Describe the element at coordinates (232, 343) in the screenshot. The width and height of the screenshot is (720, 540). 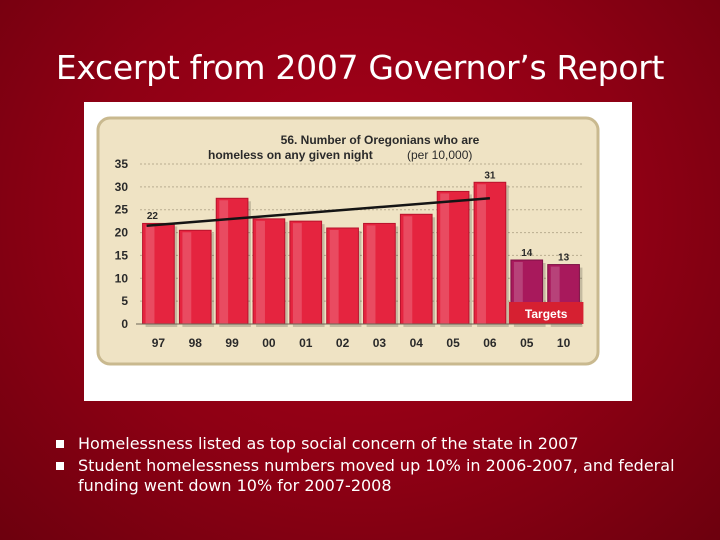
I see `x-tick-label: 99` at that location.